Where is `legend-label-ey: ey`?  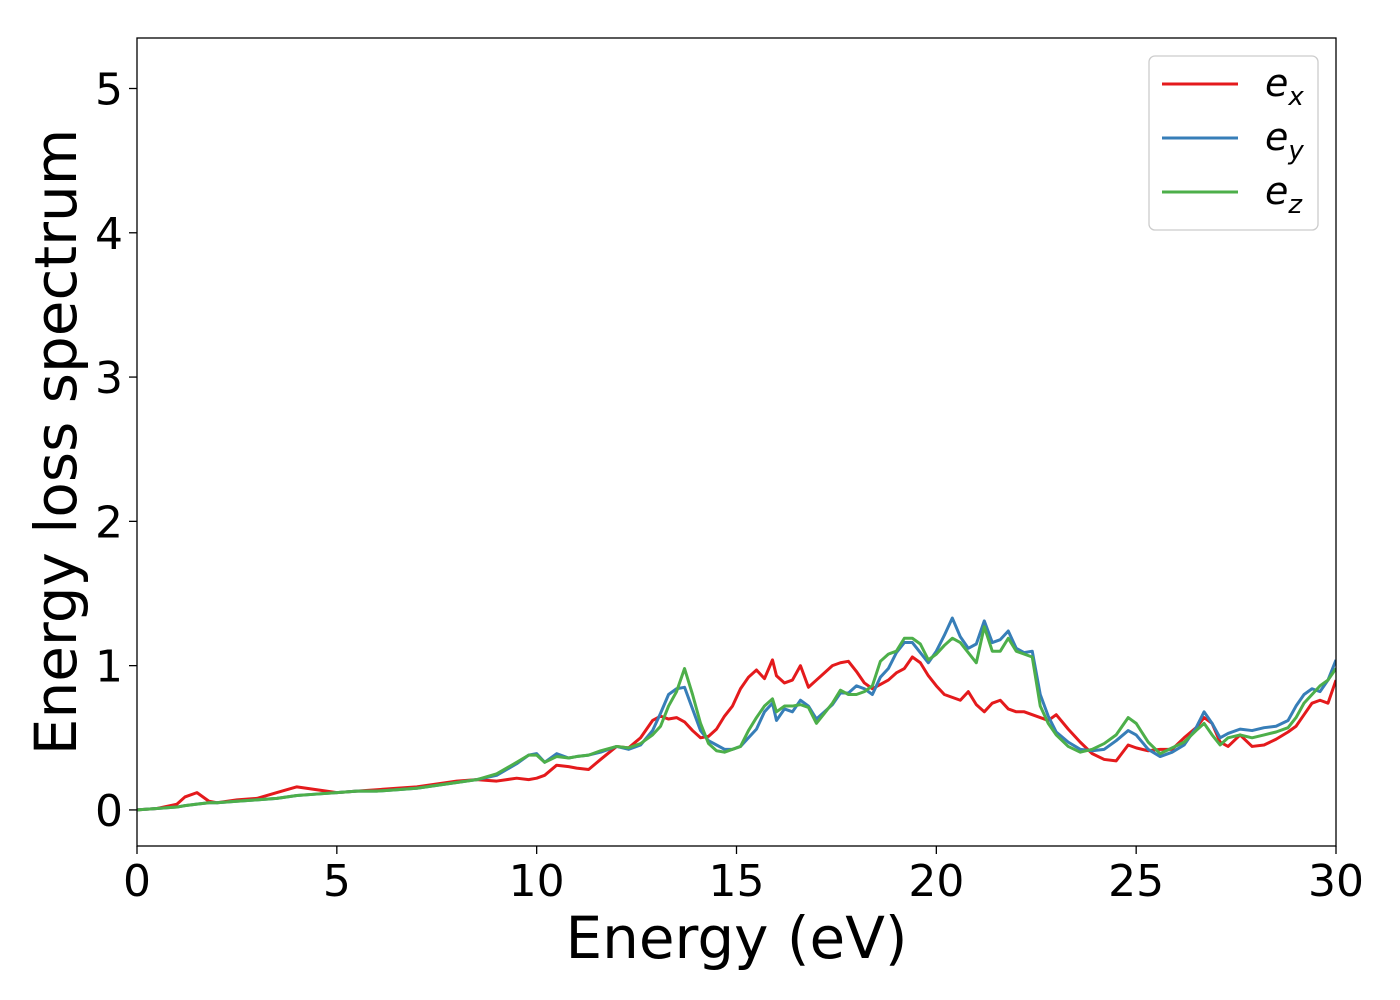 legend-label-ey: ey is located at coordinates (1284, 140).